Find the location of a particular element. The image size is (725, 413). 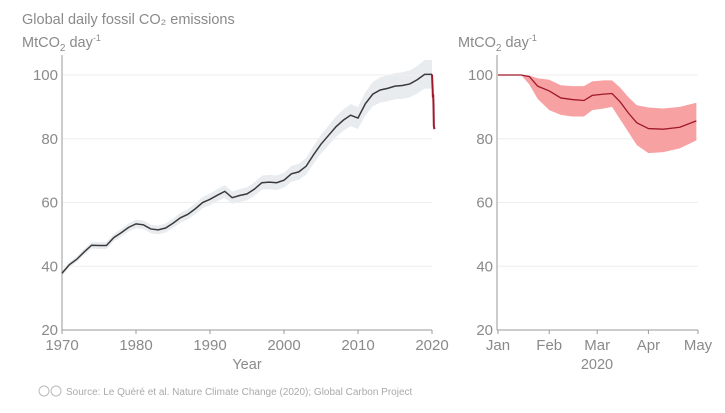

x-tick-label: 1990 is located at coordinates (209, 345).